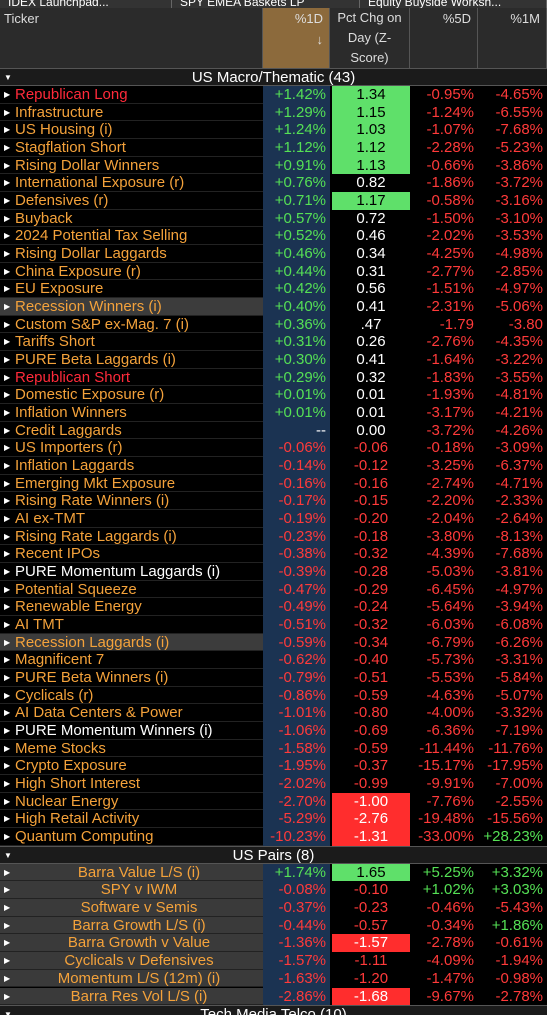 Image resolution: width=547 pixels, height=1015 pixels. I want to click on header-m1: %1M, so click(512, 38).